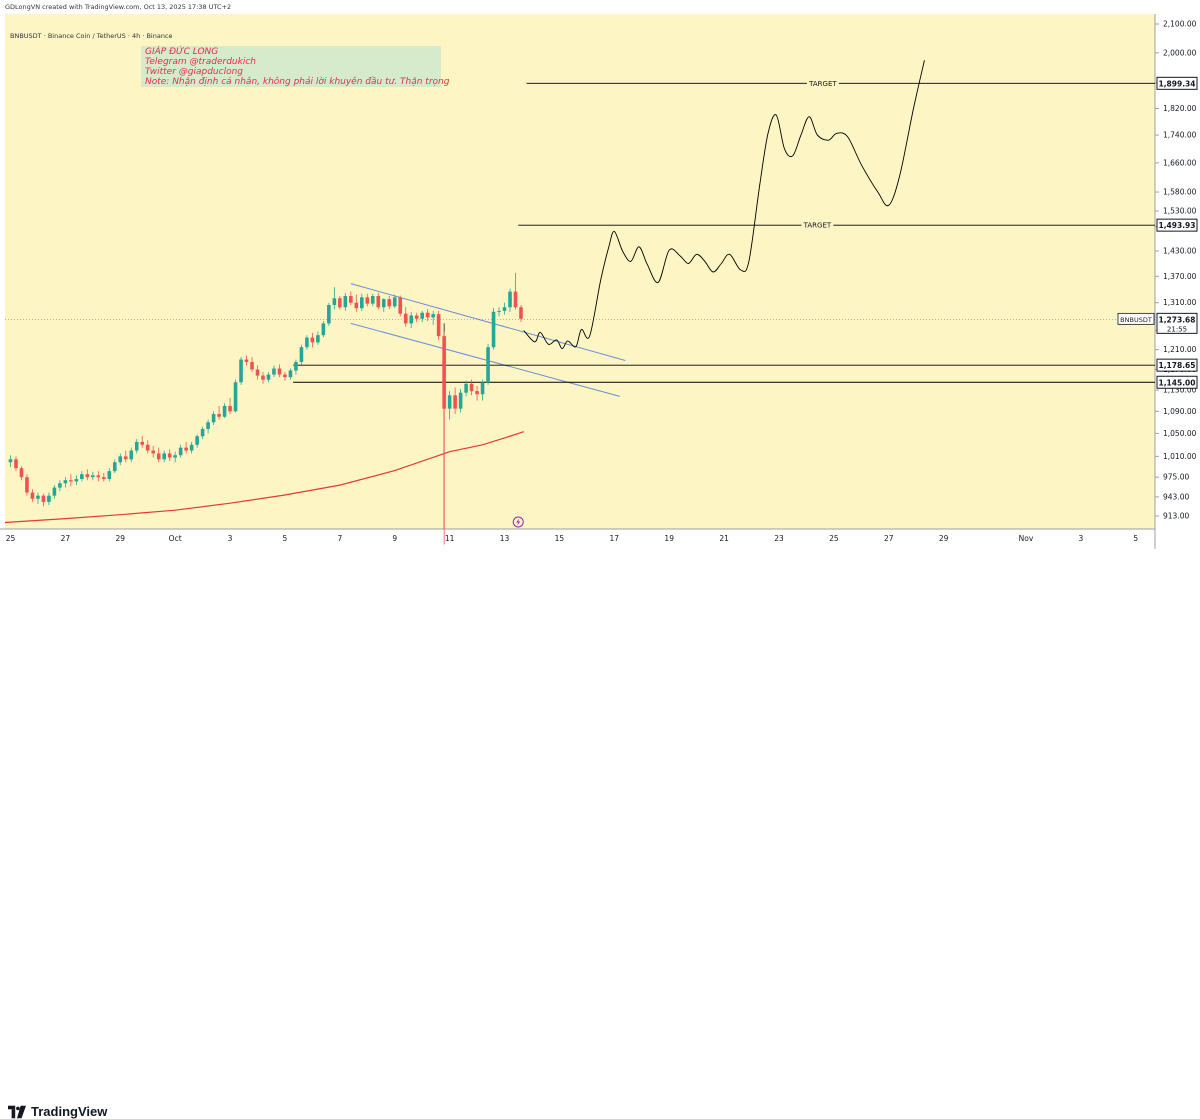 The height and width of the screenshot is (1119, 1200). I want to click on brand-name: TradingView, so click(69, 1111).